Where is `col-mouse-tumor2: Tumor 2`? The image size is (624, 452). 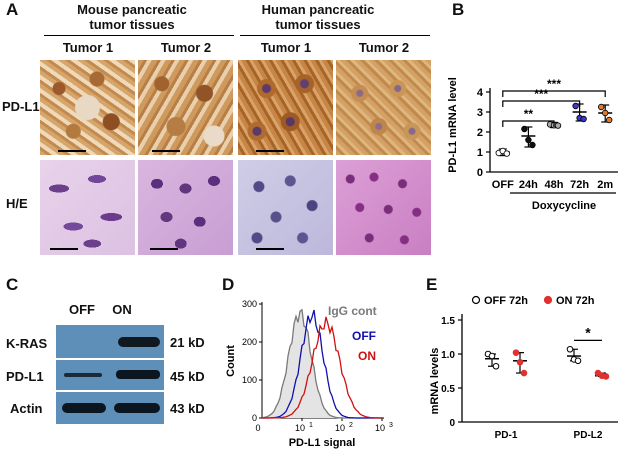
col-mouse-tumor2: Tumor 2 is located at coordinates (186, 47).